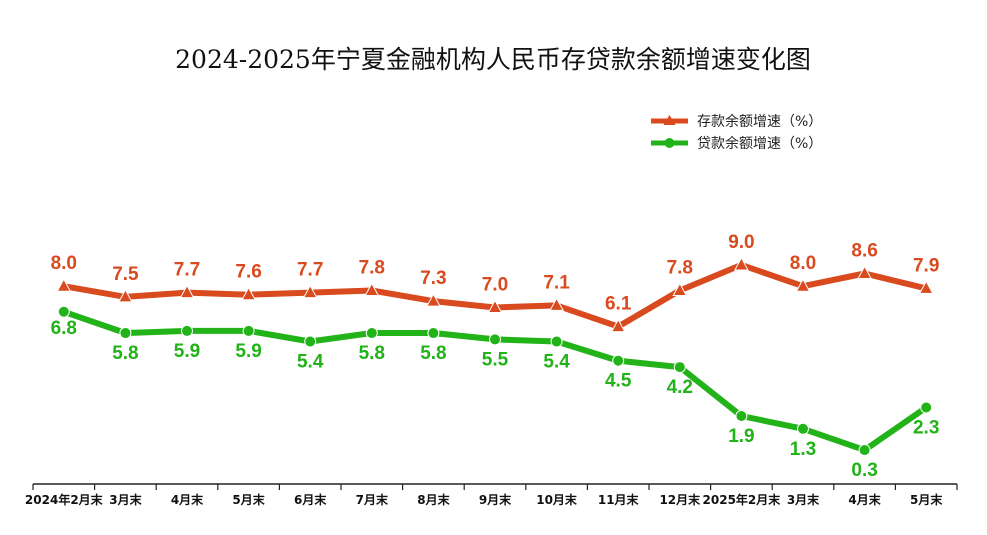 The image size is (987, 535). Describe the element at coordinates (680, 387) in the screenshot. I see `data-label: 4.2` at that location.